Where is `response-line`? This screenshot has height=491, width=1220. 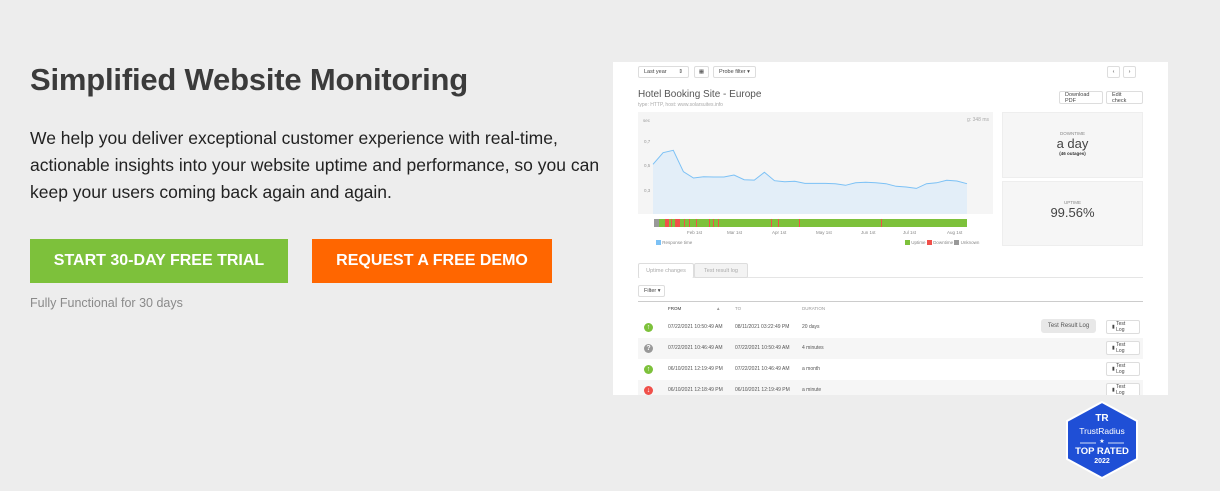 response-line is located at coordinates (810, 169).